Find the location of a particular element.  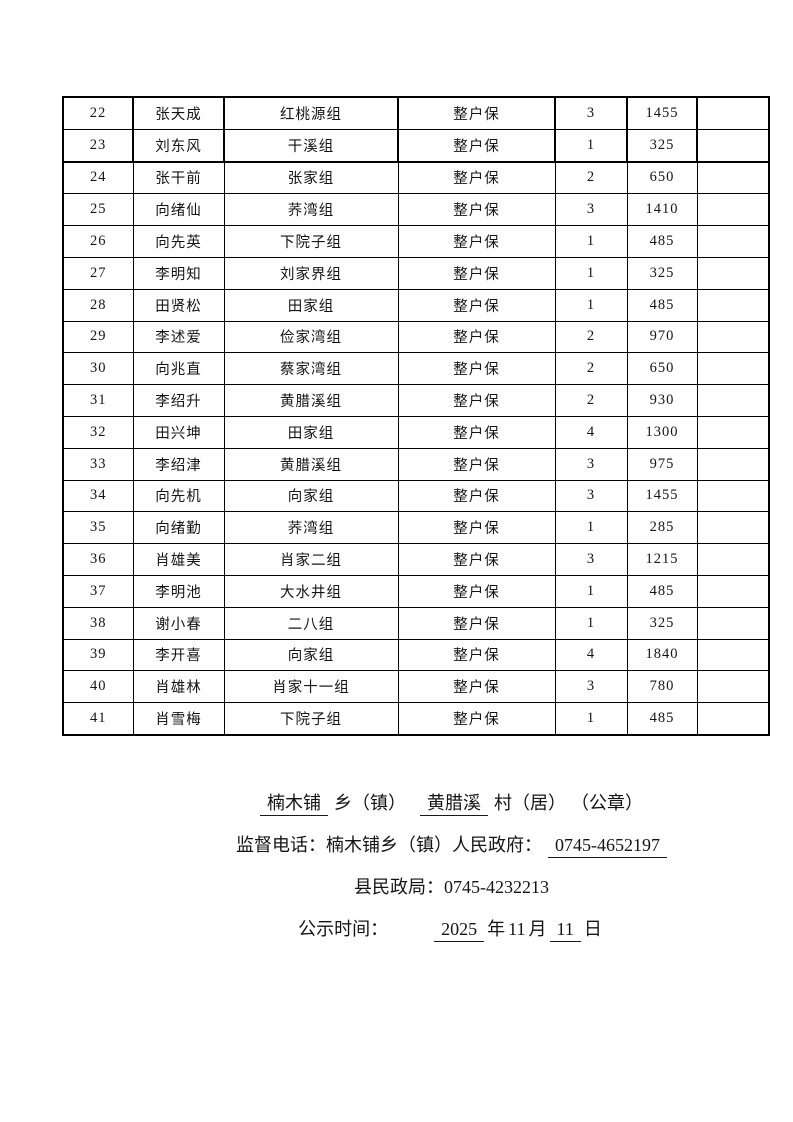

signature-line: 楠木铺 乡（镇） 黄腊溪 村（居） （公章） is located at coordinates (451, 803).